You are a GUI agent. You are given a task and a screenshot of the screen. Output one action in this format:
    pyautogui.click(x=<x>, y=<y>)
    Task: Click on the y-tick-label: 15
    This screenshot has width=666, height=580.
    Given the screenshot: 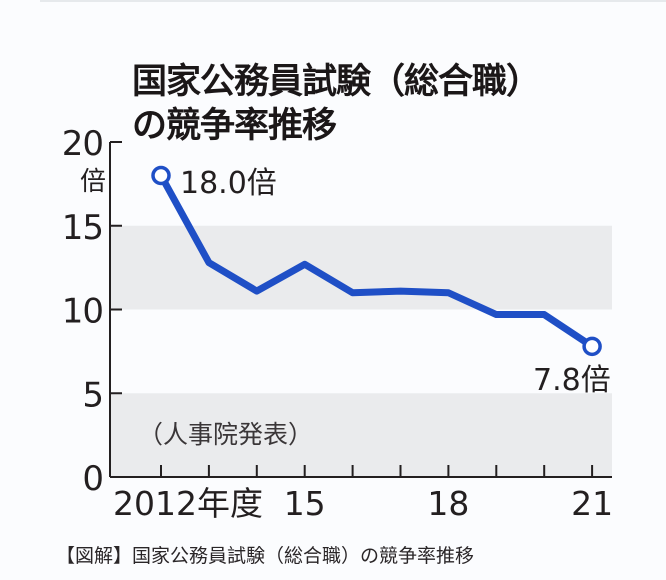 What is the action you would take?
    pyautogui.click(x=82, y=228)
    